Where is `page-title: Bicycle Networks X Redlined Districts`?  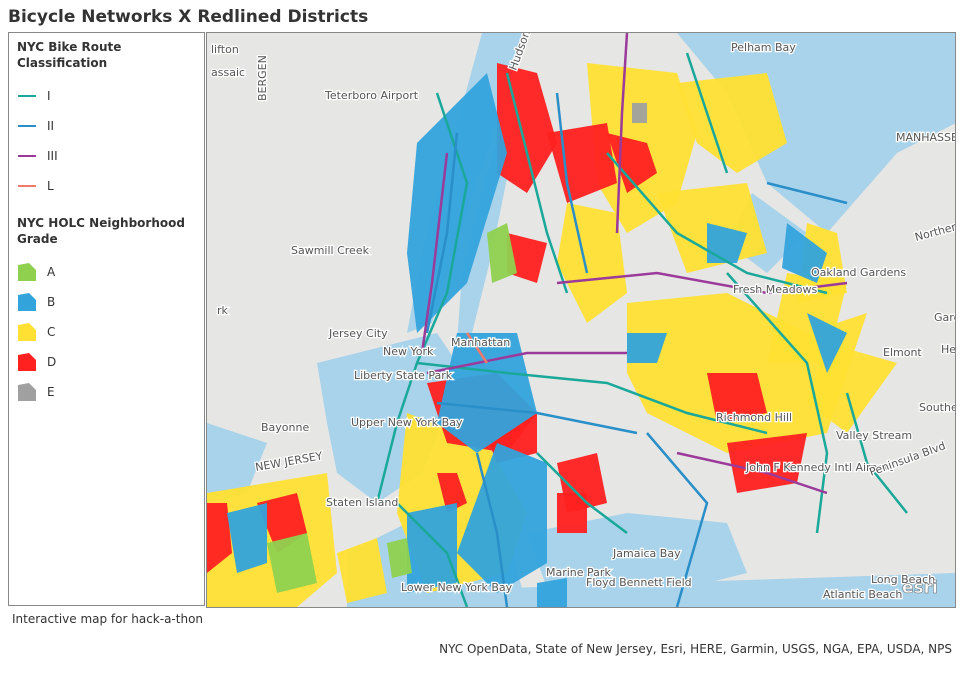 page-title: Bicycle Networks X Redlined Districts is located at coordinates (188, 17).